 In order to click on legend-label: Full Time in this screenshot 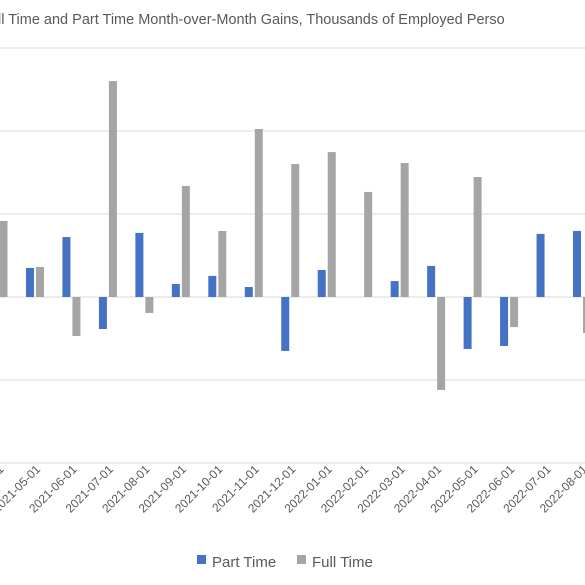, I will do `click(342, 562)`.